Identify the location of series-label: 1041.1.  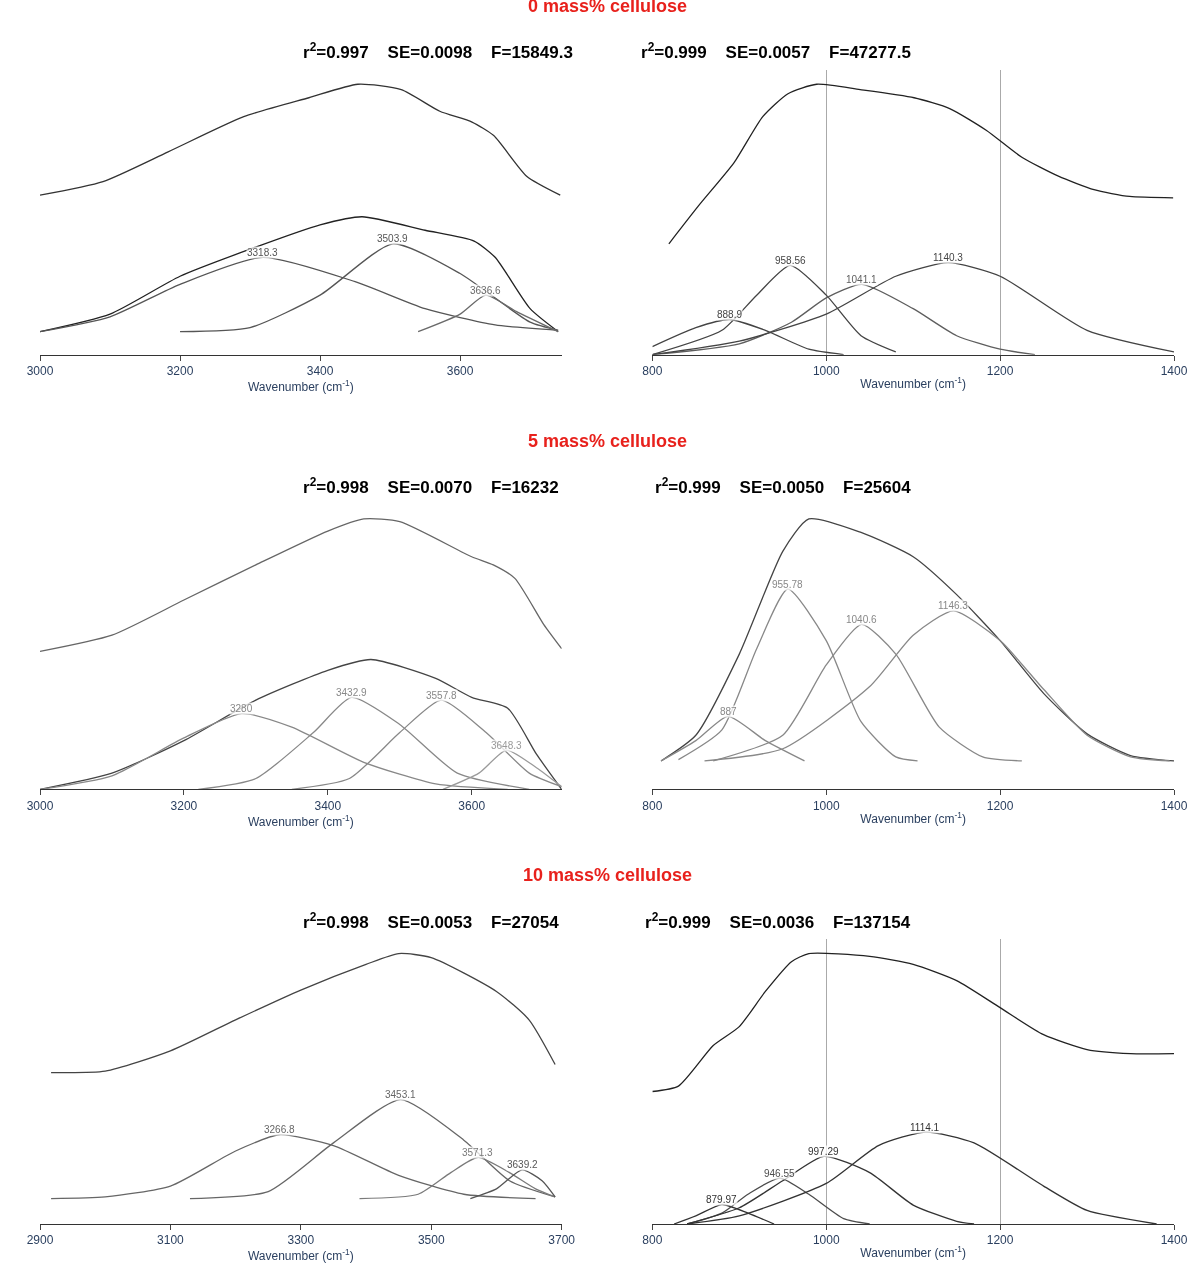
(862, 279).